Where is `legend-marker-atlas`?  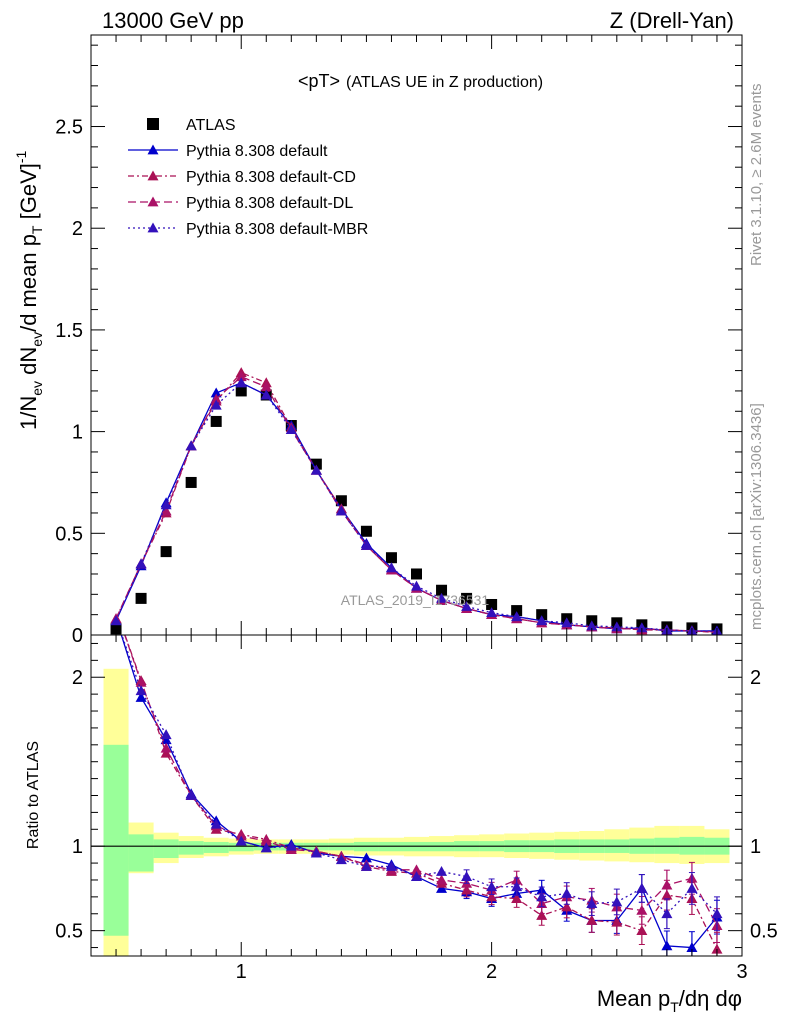 legend-marker-atlas is located at coordinates (153, 124).